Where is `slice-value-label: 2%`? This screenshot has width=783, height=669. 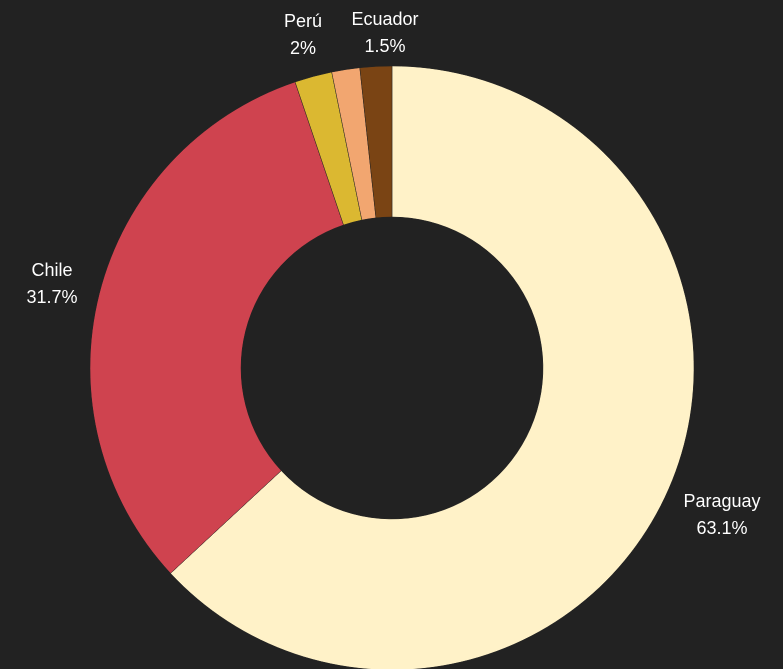 slice-value-label: 2% is located at coordinates (303, 48).